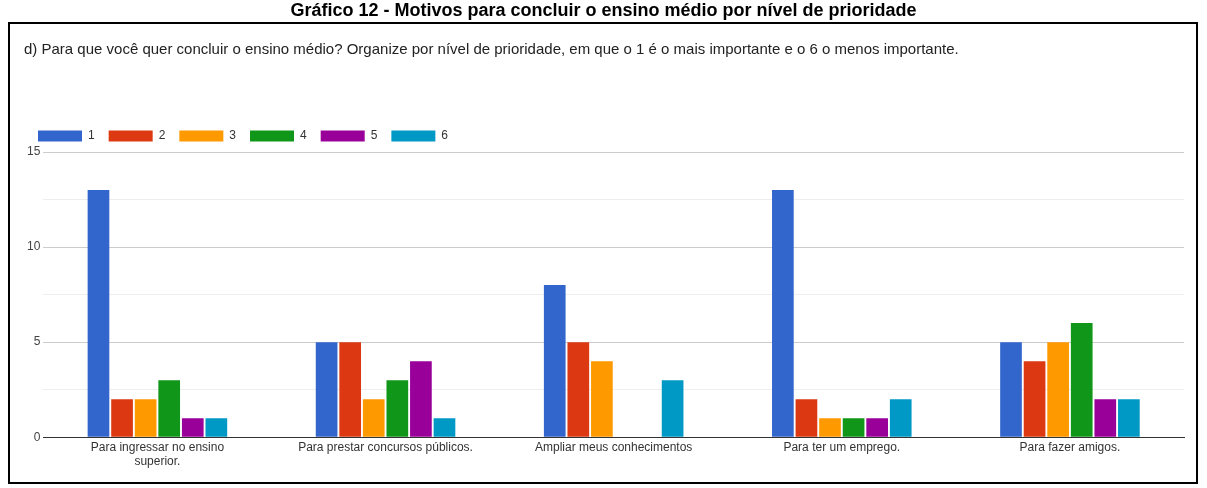 The image size is (1207, 488). Describe the element at coordinates (492, 49) in the screenshot. I see `chart-subtitle: d) Para que você quer concluir o ensino médio? Organize por nível de prioridade, em que o 1 é o mais importante e o 6 o menos importante.` at that location.